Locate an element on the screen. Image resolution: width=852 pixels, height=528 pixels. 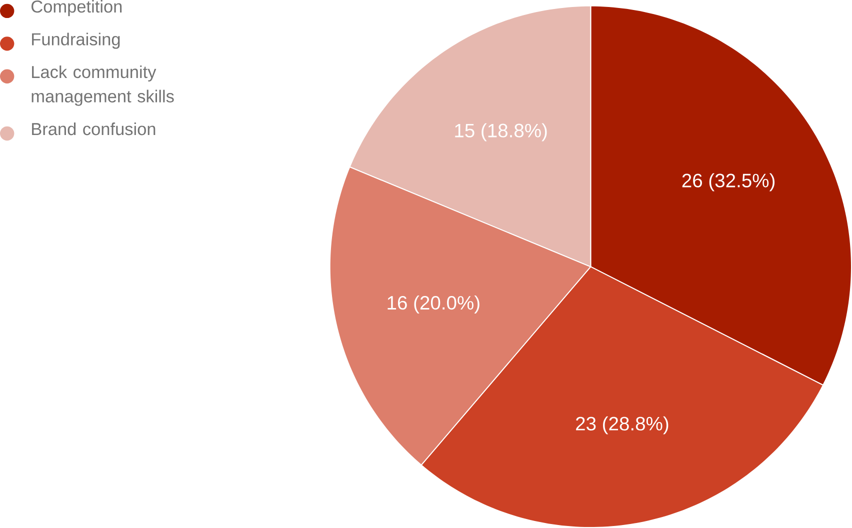
data-label: 26 (32.5%) is located at coordinates (728, 182).